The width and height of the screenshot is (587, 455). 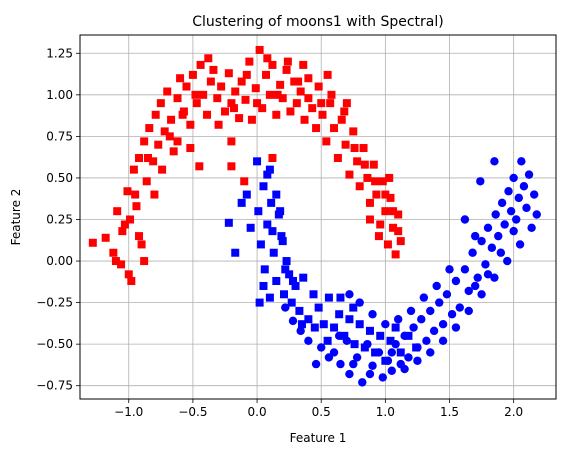 What do you see at coordinates (59, 136) in the screenshot?
I see `y-tick-label: 0.75` at bounding box center [59, 136].